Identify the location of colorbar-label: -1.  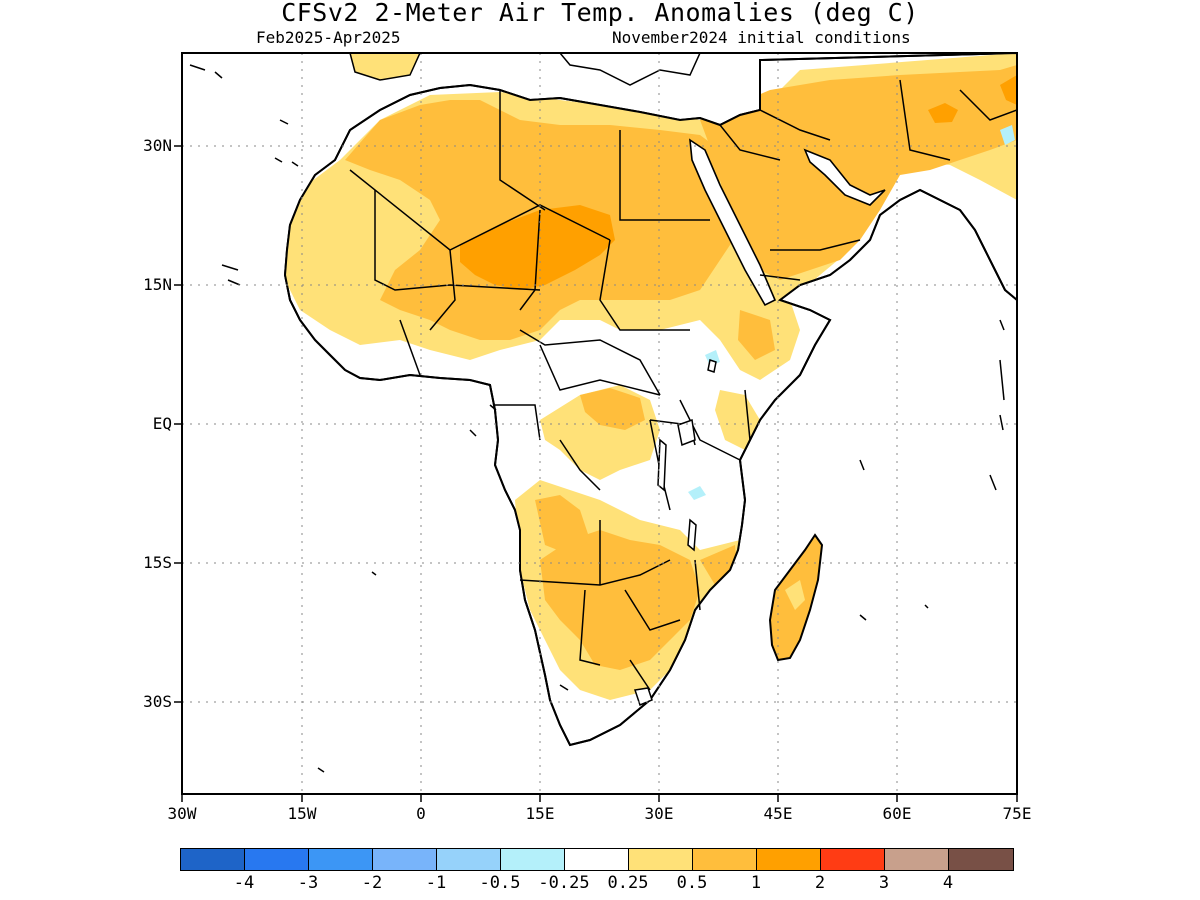
(436, 883).